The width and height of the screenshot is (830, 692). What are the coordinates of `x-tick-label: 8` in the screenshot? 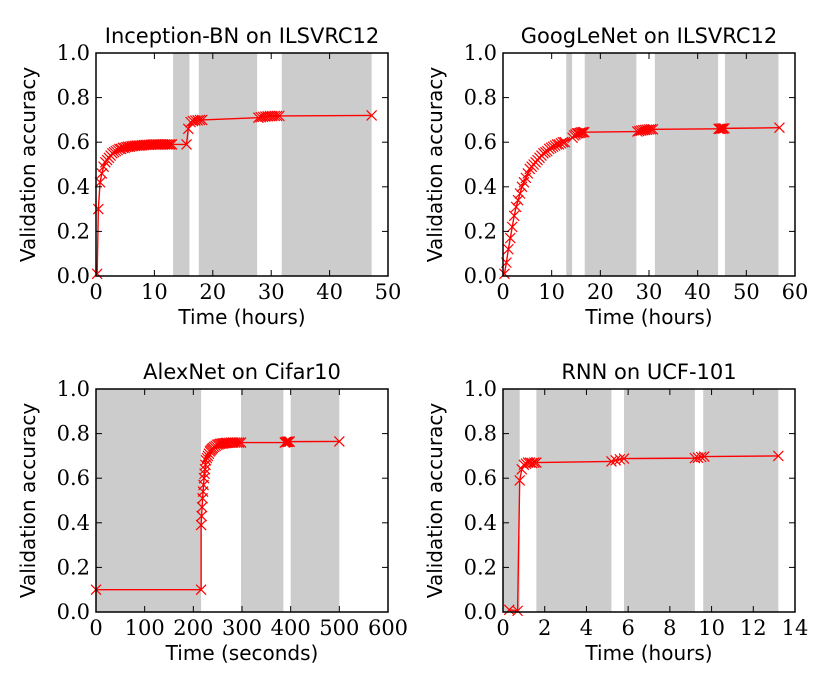 It's located at (669, 628).